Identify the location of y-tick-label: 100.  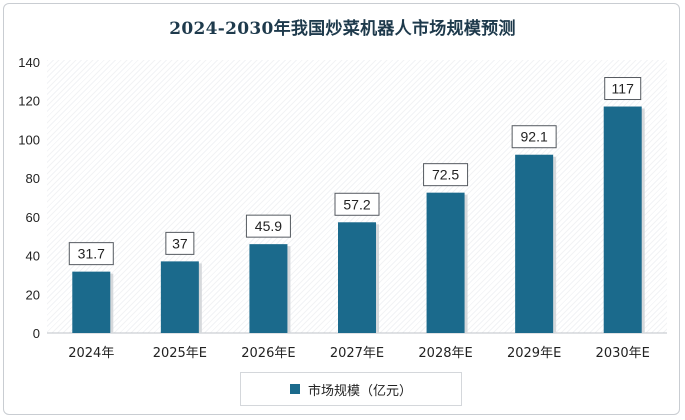
(29, 139).